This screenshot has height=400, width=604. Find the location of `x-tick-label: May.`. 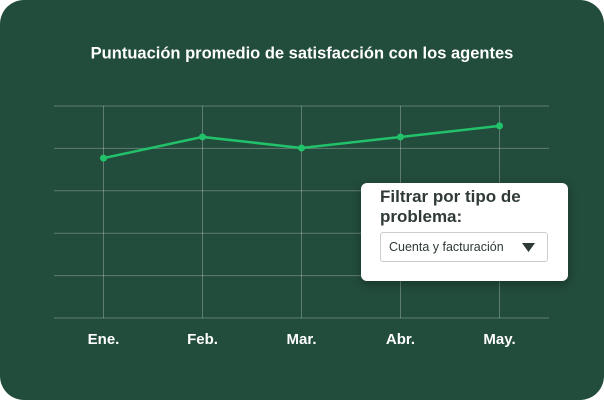

x-tick-label: May. is located at coordinates (499, 339).